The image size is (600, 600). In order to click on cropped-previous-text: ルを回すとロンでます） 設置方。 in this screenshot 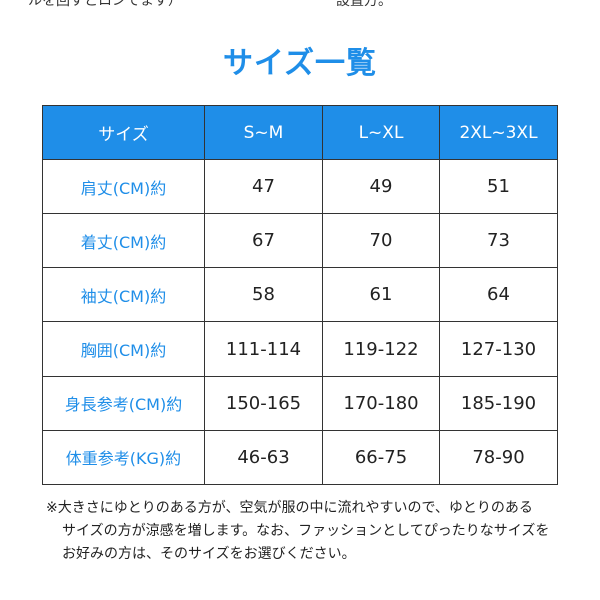, I will do `click(300, 4)`.